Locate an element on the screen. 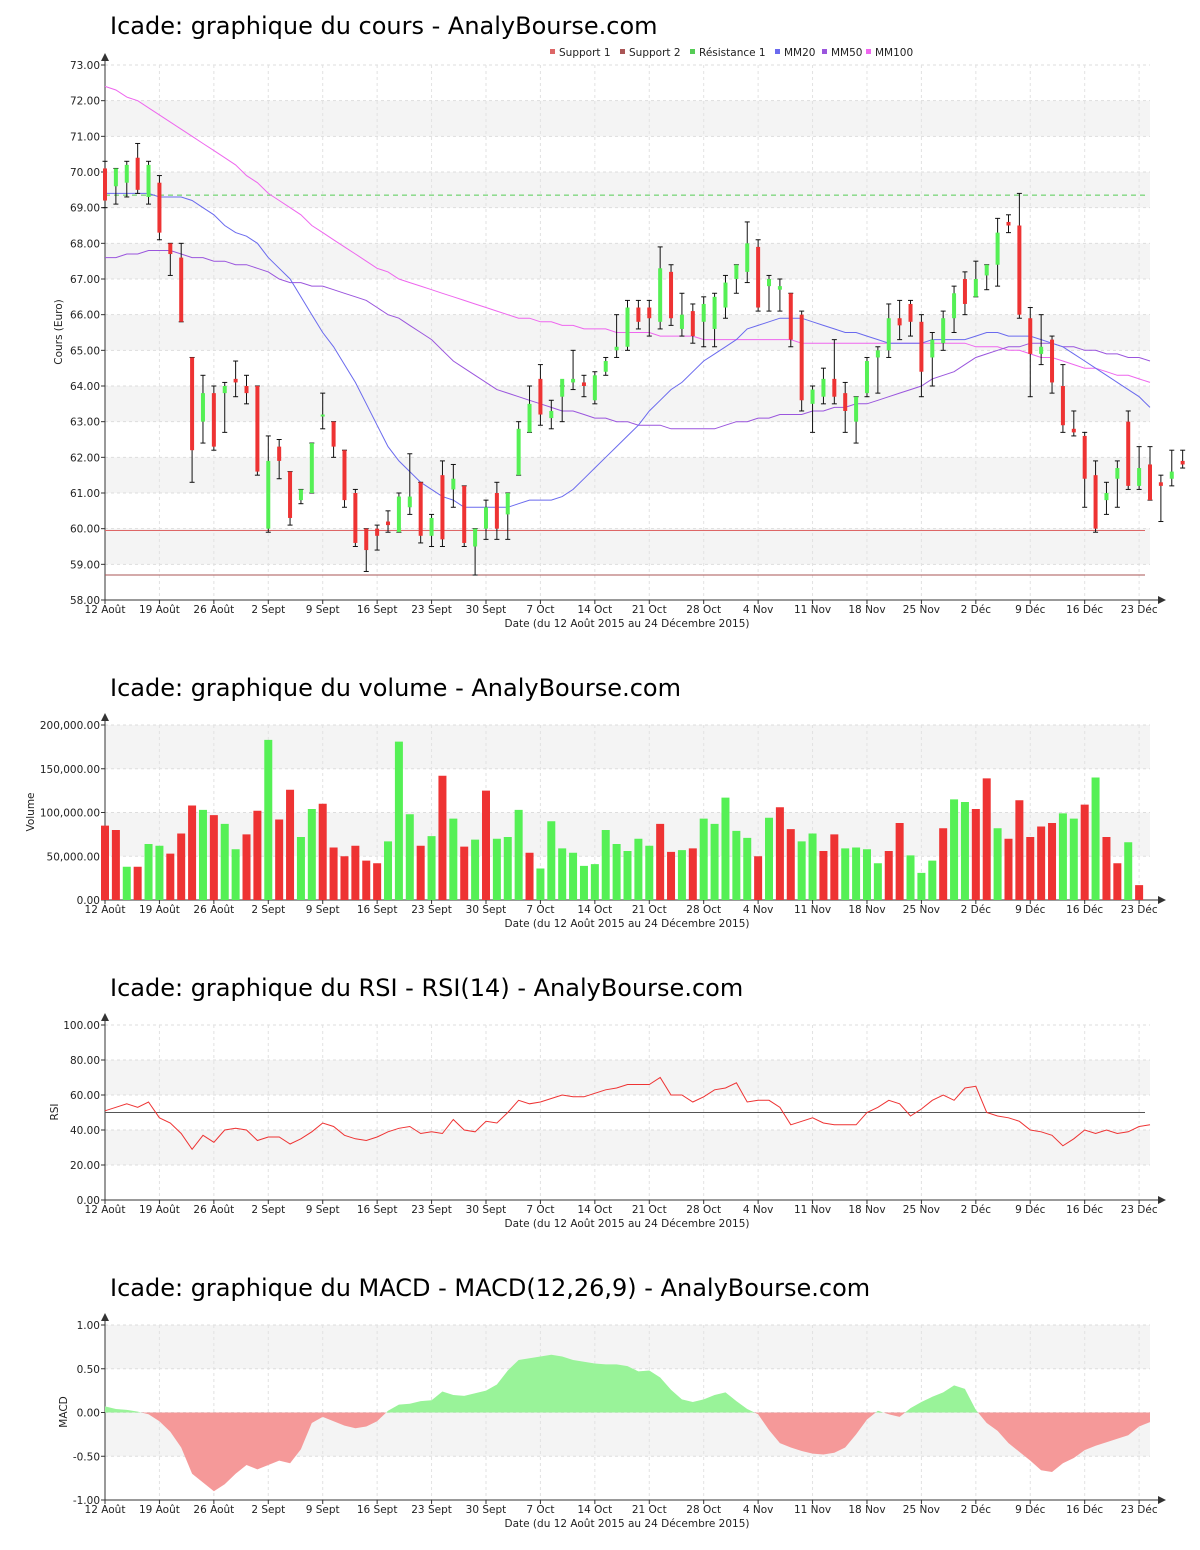 The image size is (1200, 1550). macd-x-tick-label: 26 Août is located at coordinates (213, 1510).